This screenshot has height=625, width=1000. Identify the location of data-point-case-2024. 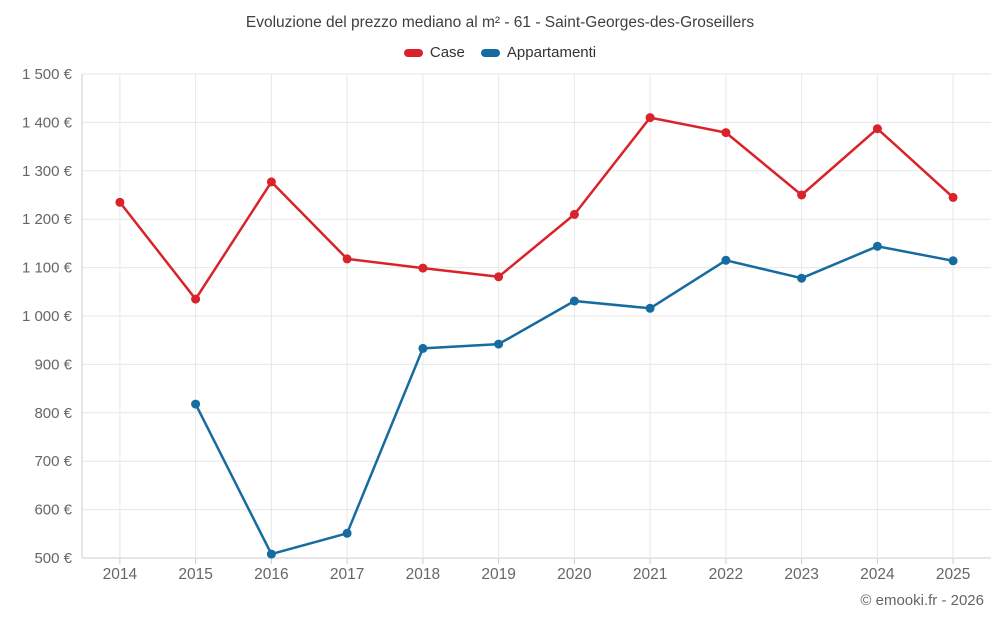
(877, 129).